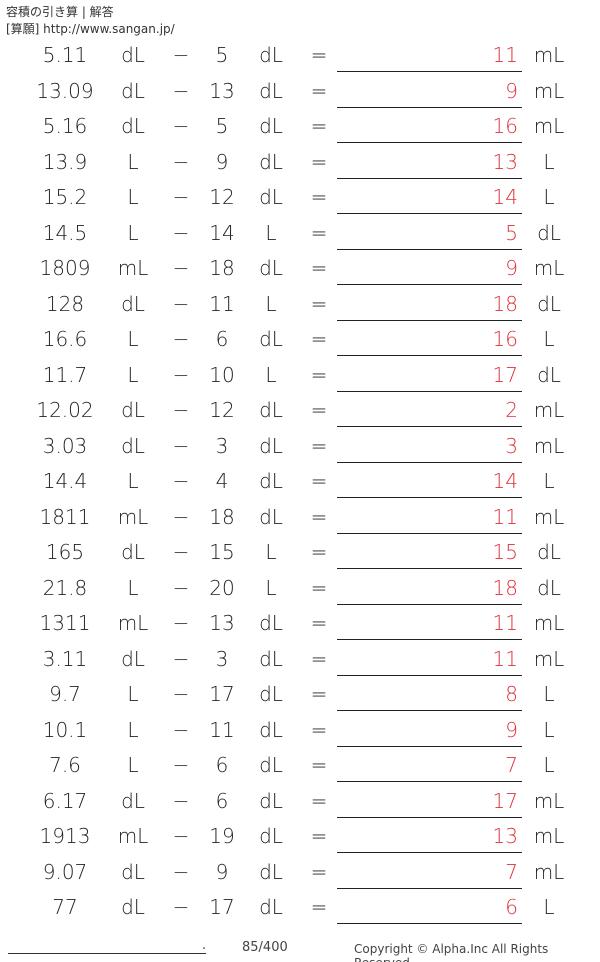 This screenshot has width=600, height=962. What do you see at coordinates (300, 765) in the screenshot?
I see `problem-row: 7.6 L − 6 dL = 7 L` at bounding box center [300, 765].